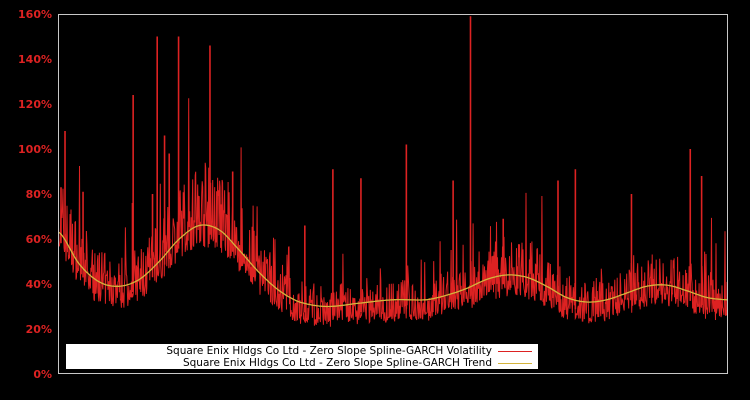 This screenshot has height=400, width=750. What do you see at coordinates (38, 329) in the screenshot?
I see `y-tick-20: 20%` at bounding box center [38, 329].